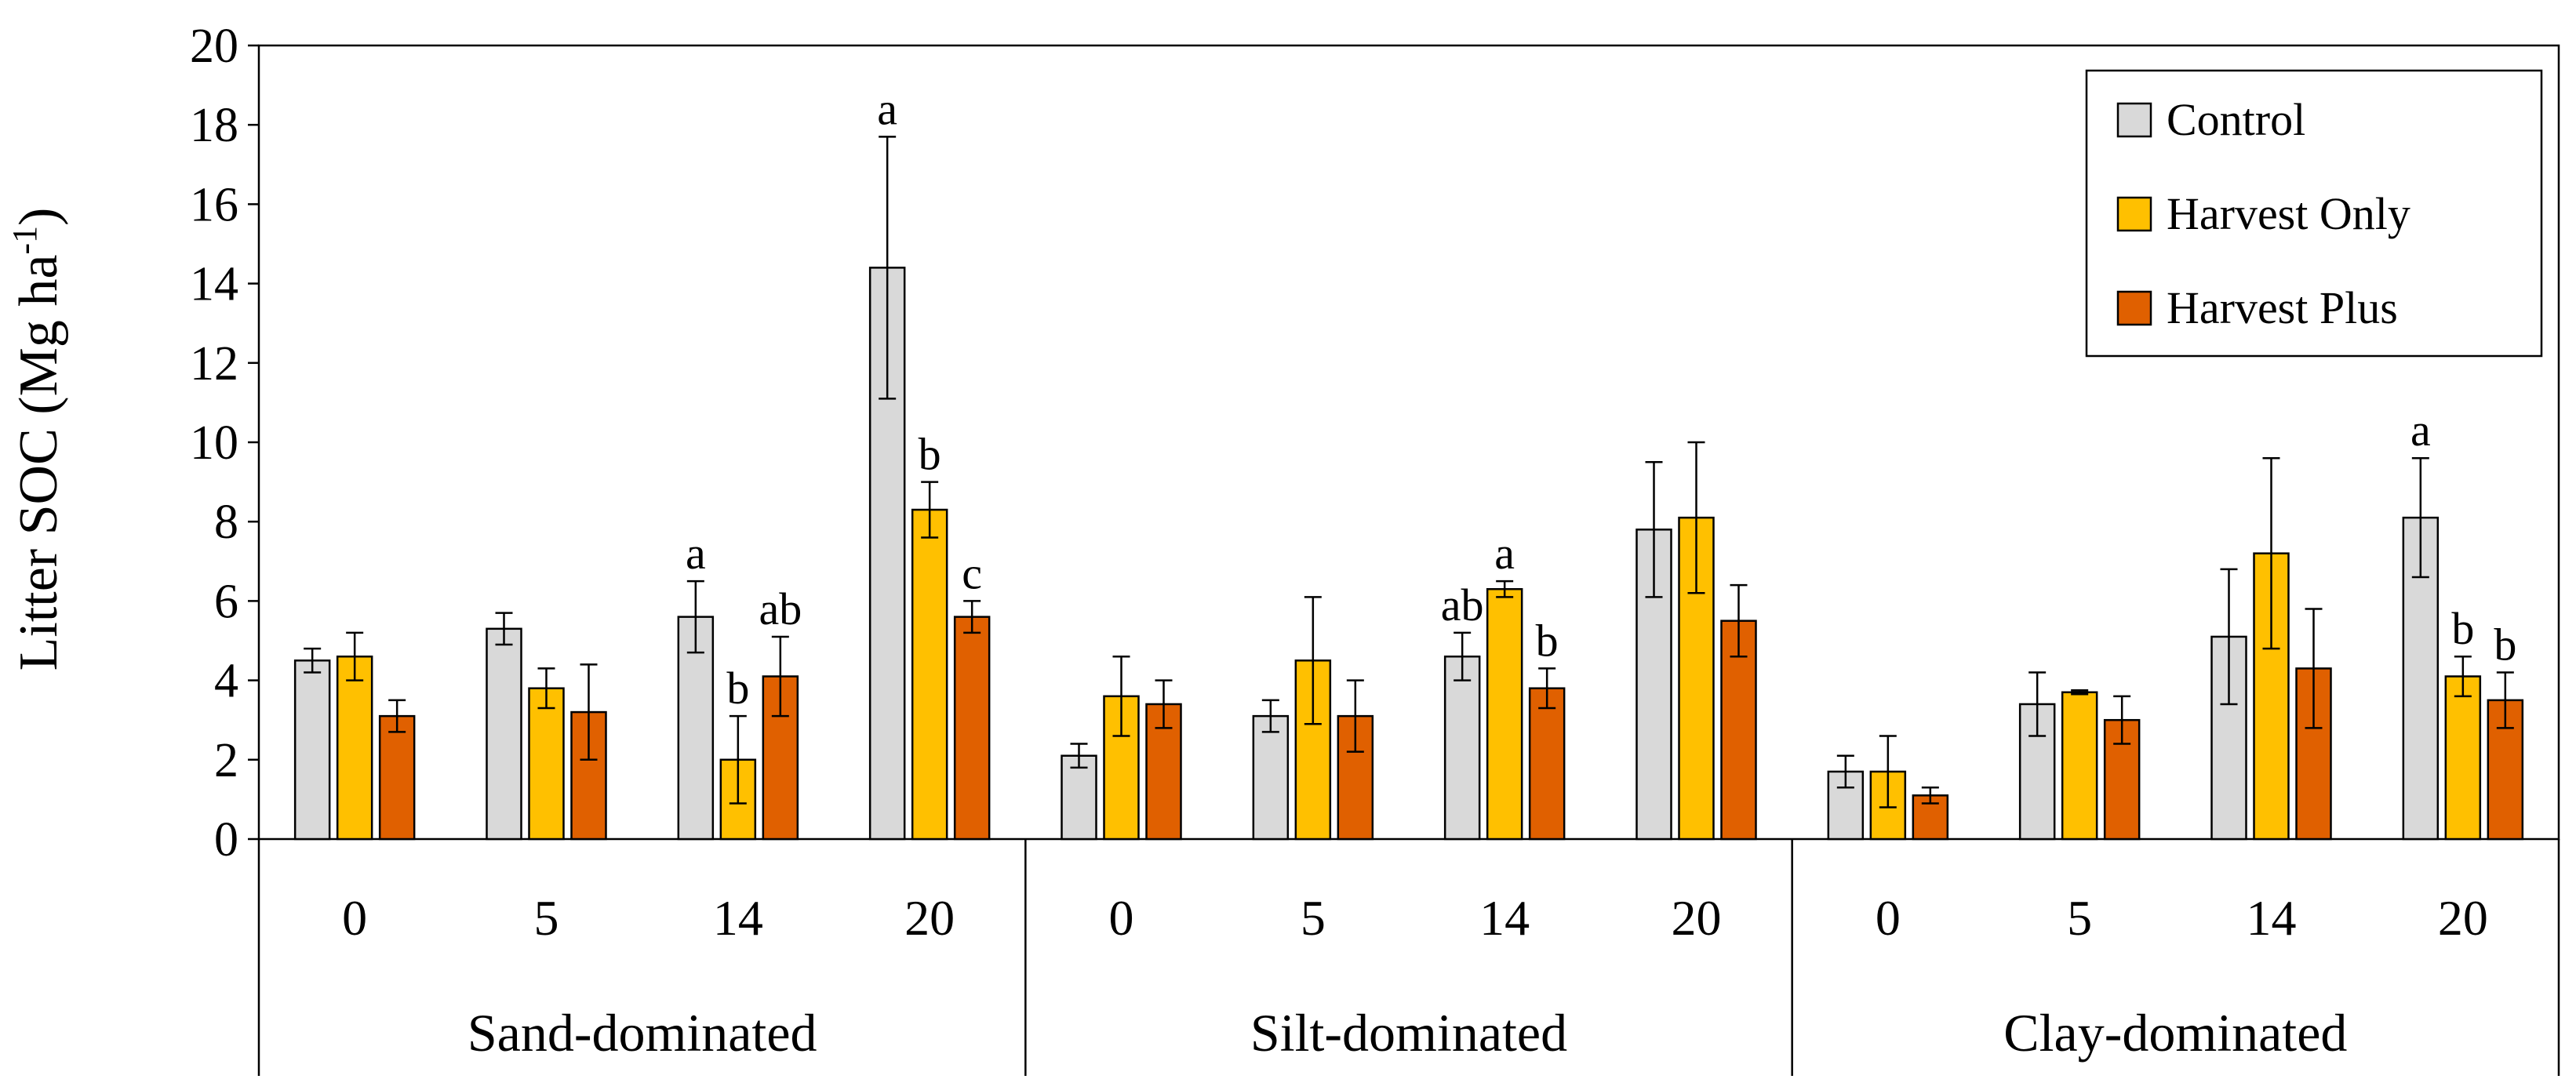 This screenshot has height=1090, width=2576. Describe the element at coordinates (226, 522) in the screenshot. I see `y-tick-label: 8` at that location.